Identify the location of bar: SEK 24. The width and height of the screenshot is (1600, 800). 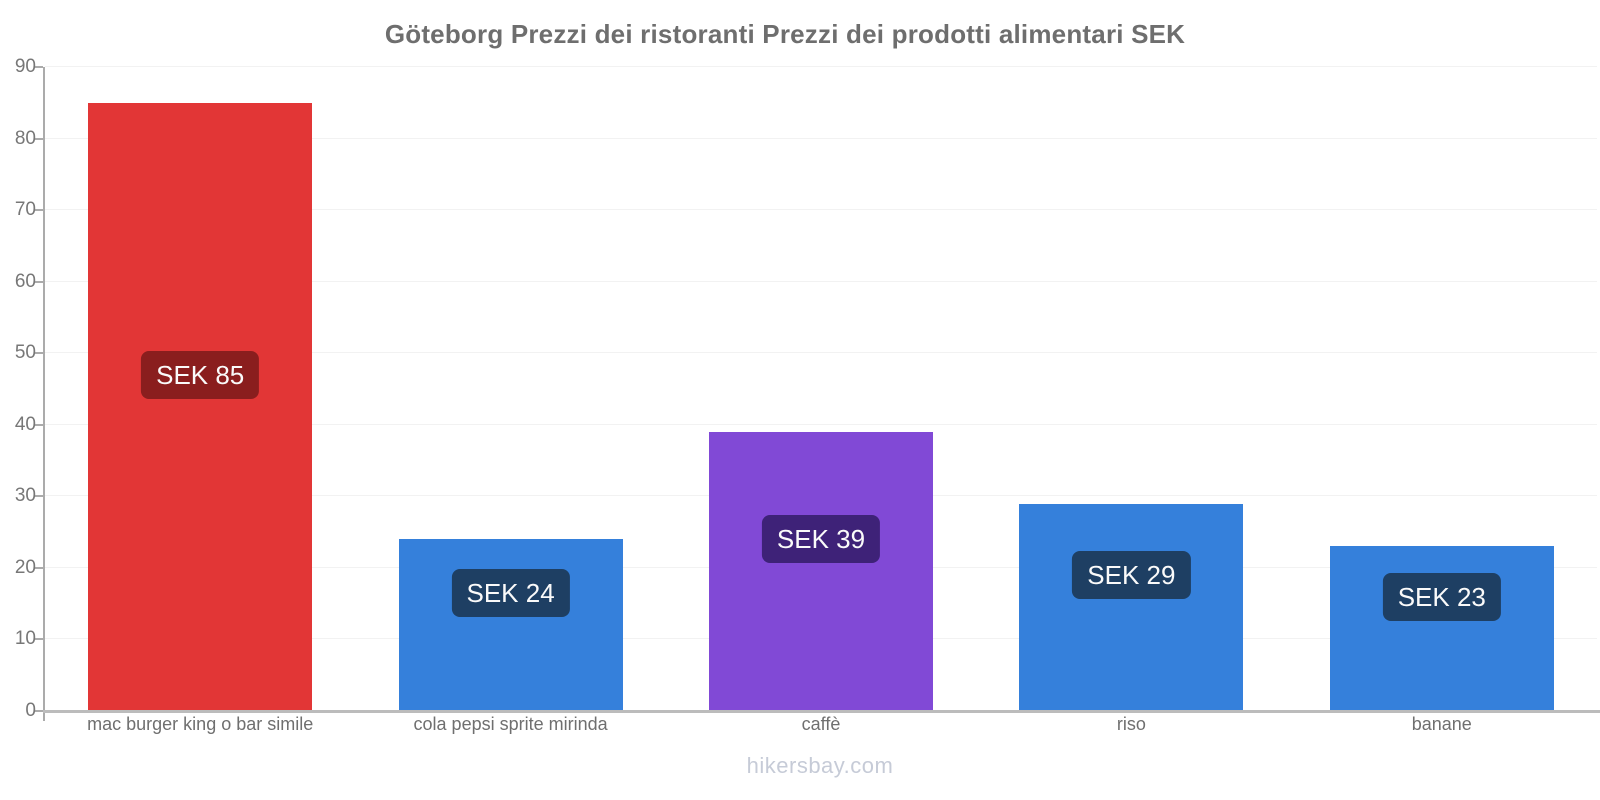
(510, 625).